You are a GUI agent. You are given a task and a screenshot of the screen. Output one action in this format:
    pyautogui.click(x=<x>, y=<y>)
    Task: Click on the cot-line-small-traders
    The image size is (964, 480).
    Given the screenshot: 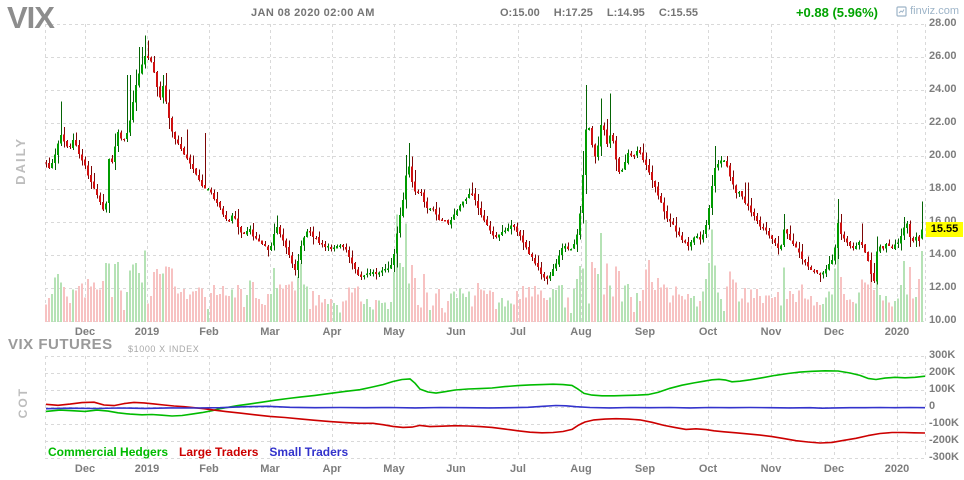 What is the action you would take?
    pyautogui.click(x=485, y=407)
    